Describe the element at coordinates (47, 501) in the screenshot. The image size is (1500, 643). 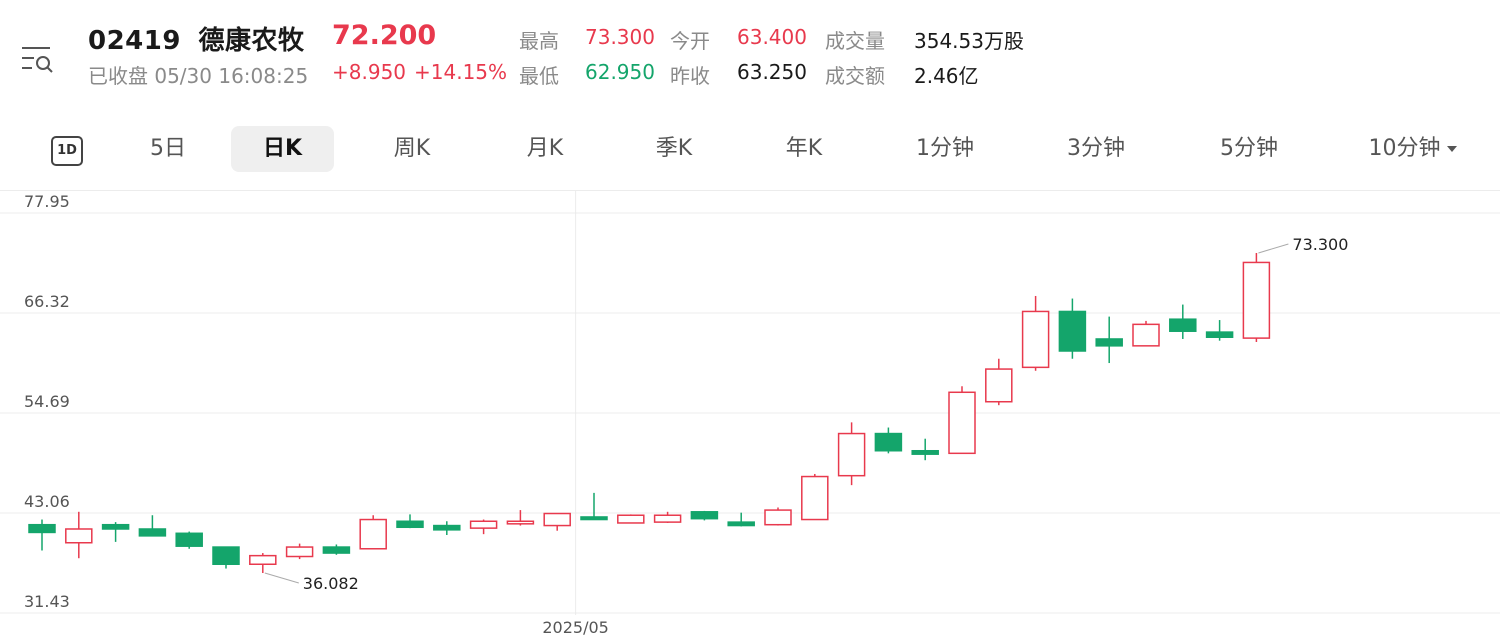
I see `y-tick-label: 43.06` at that location.